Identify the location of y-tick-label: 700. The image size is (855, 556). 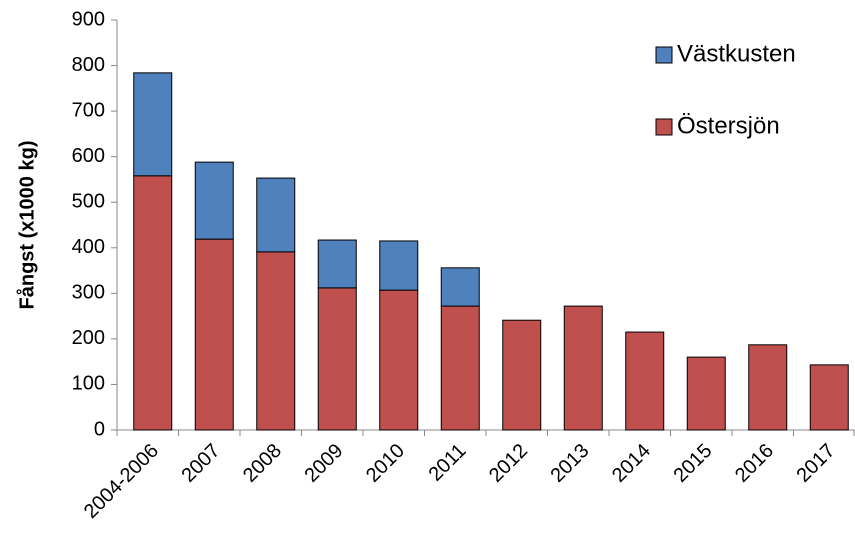
(88, 110).